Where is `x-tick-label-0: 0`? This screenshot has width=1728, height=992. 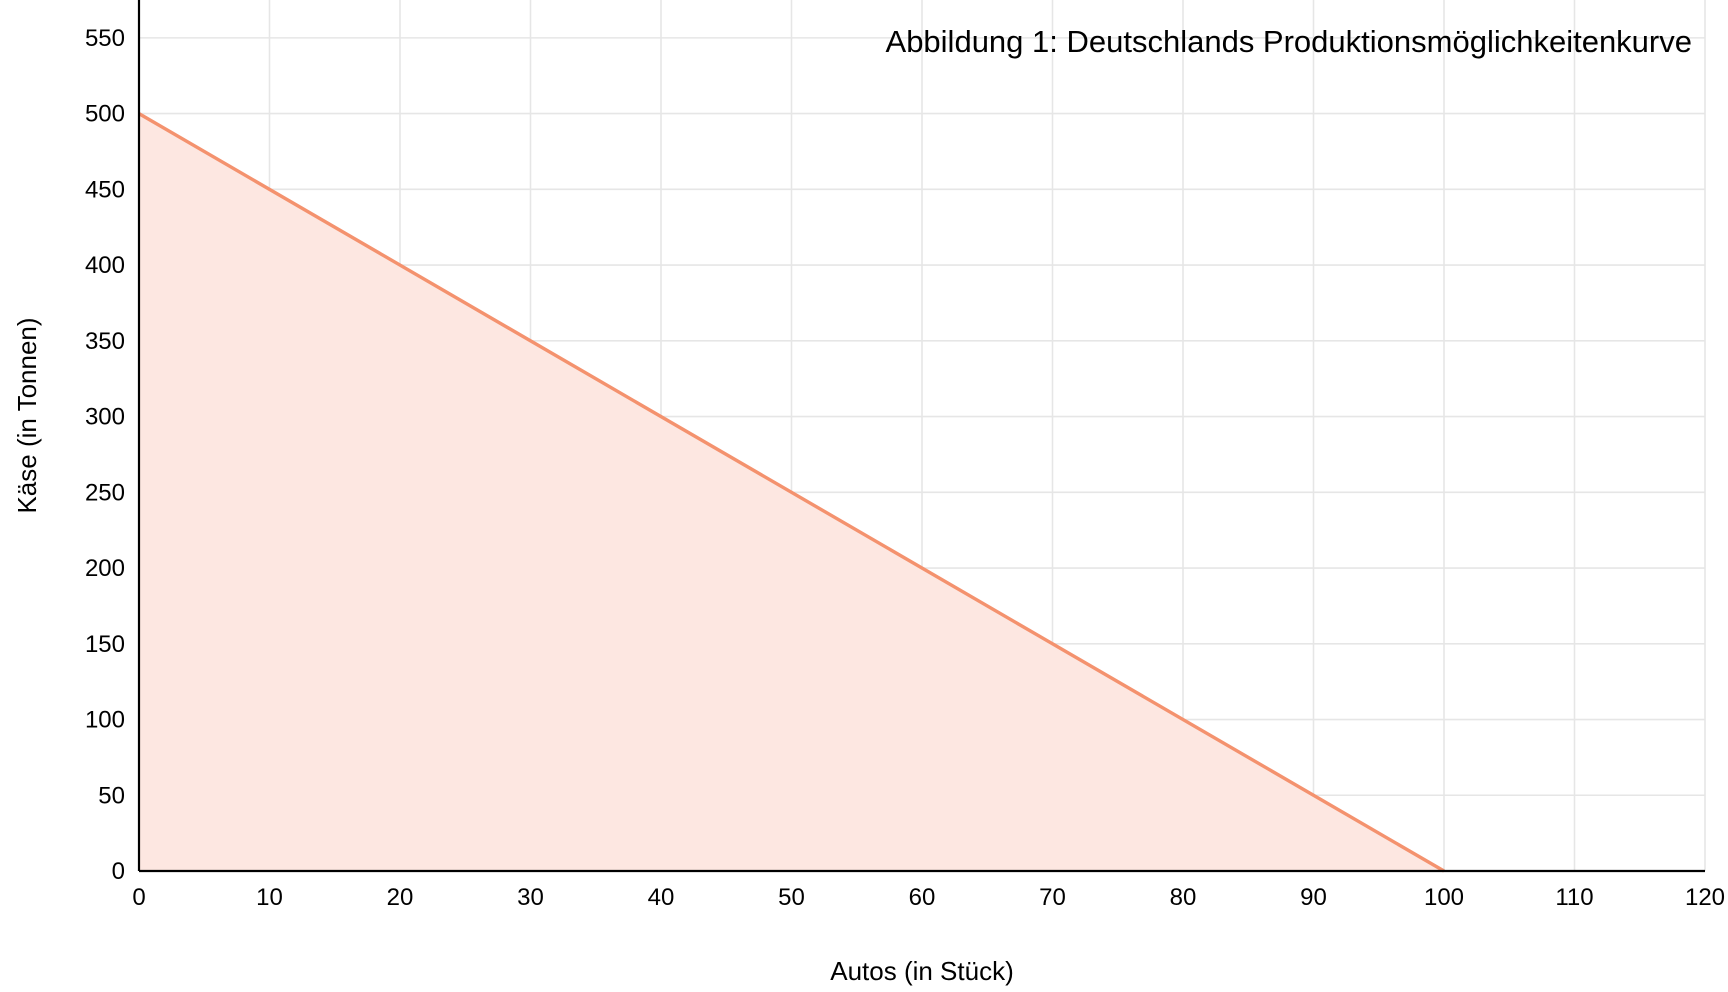 x-tick-label-0: 0 is located at coordinates (138, 897).